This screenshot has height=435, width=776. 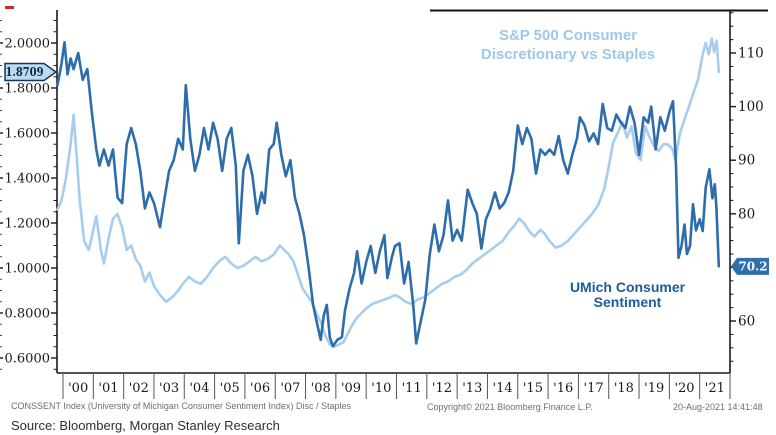 What do you see at coordinates (751, 107) in the screenshot?
I see `svg-text: 100` at bounding box center [751, 107].